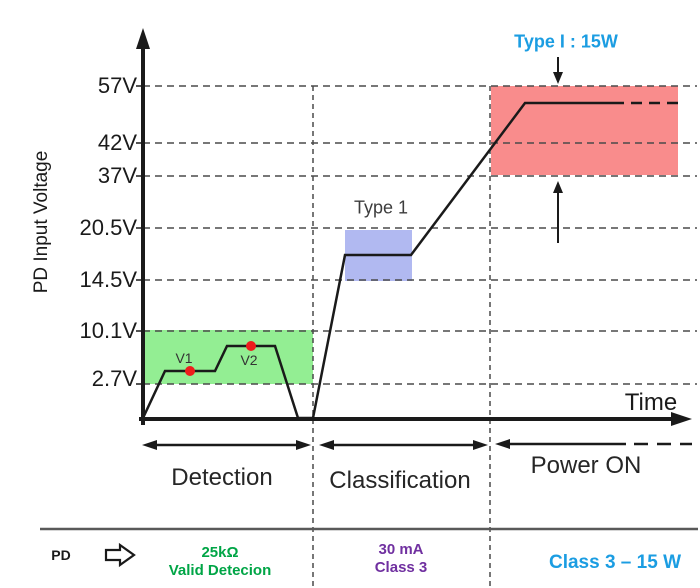  What do you see at coordinates (108, 279) in the screenshot?
I see `ytick-14-5v: 14.5V` at bounding box center [108, 279].